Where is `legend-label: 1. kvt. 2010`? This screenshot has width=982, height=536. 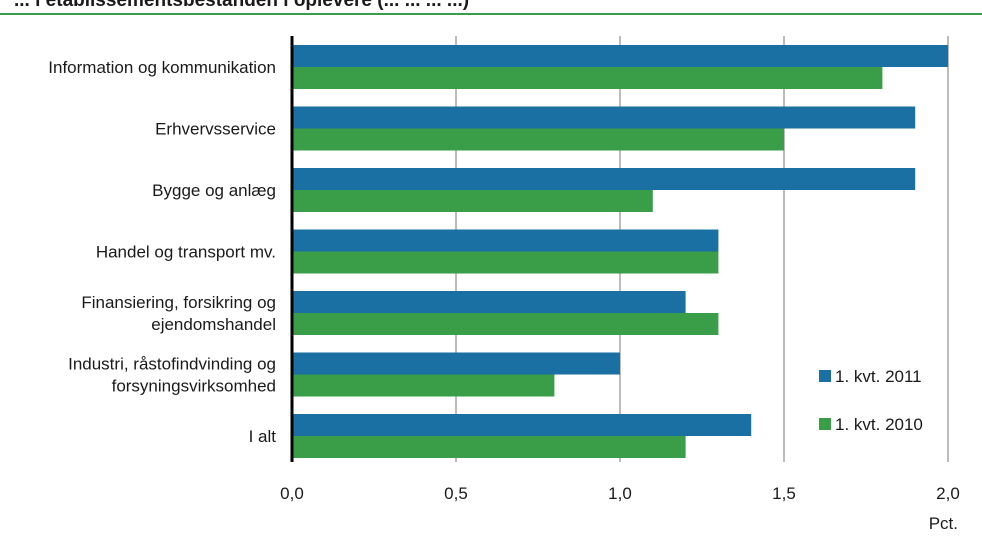
legend-label: 1. kvt. 2010 is located at coordinates (879, 424).